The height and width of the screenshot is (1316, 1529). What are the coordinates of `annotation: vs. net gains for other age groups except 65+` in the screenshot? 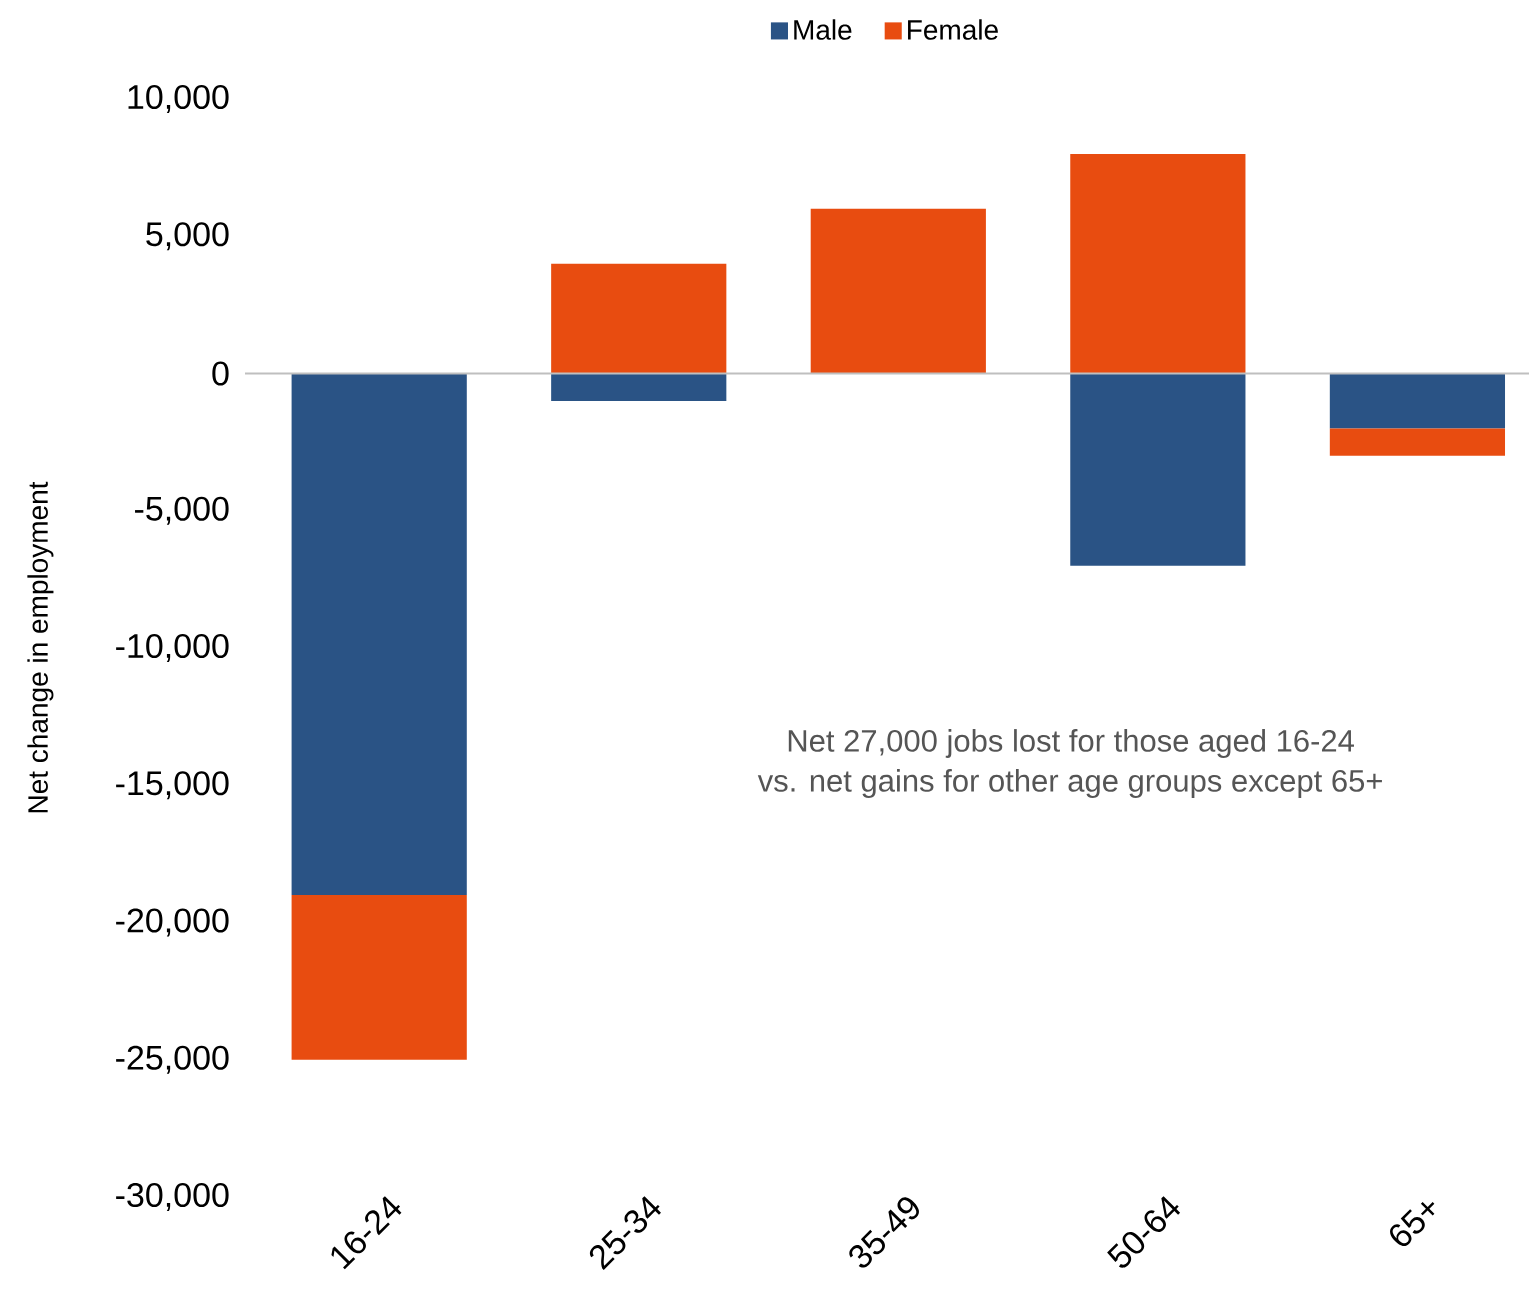 It's located at (1069, 783).